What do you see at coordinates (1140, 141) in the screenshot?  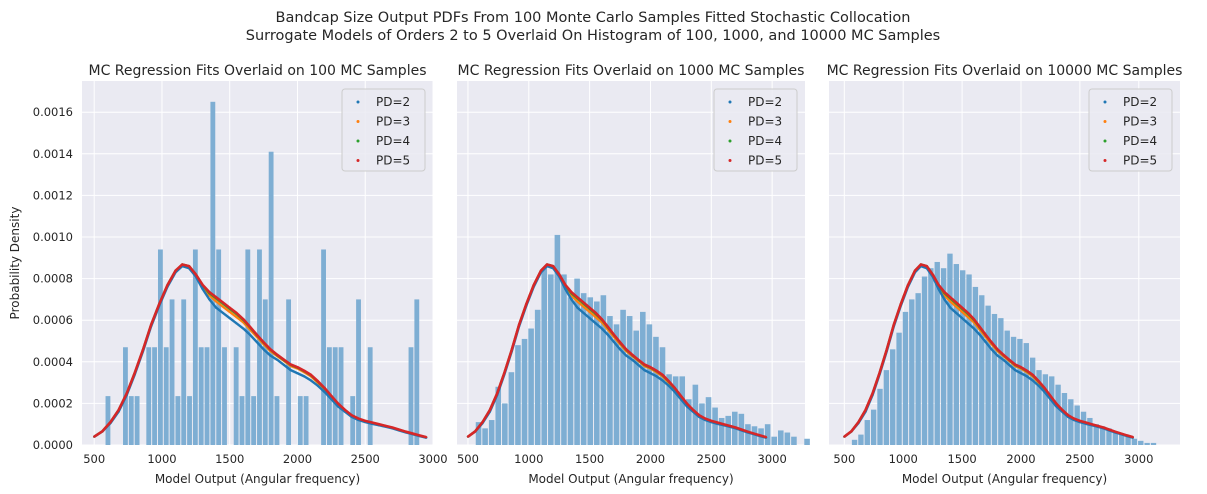 I see `legend-label: PD=4` at bounding box center [1140, 141].